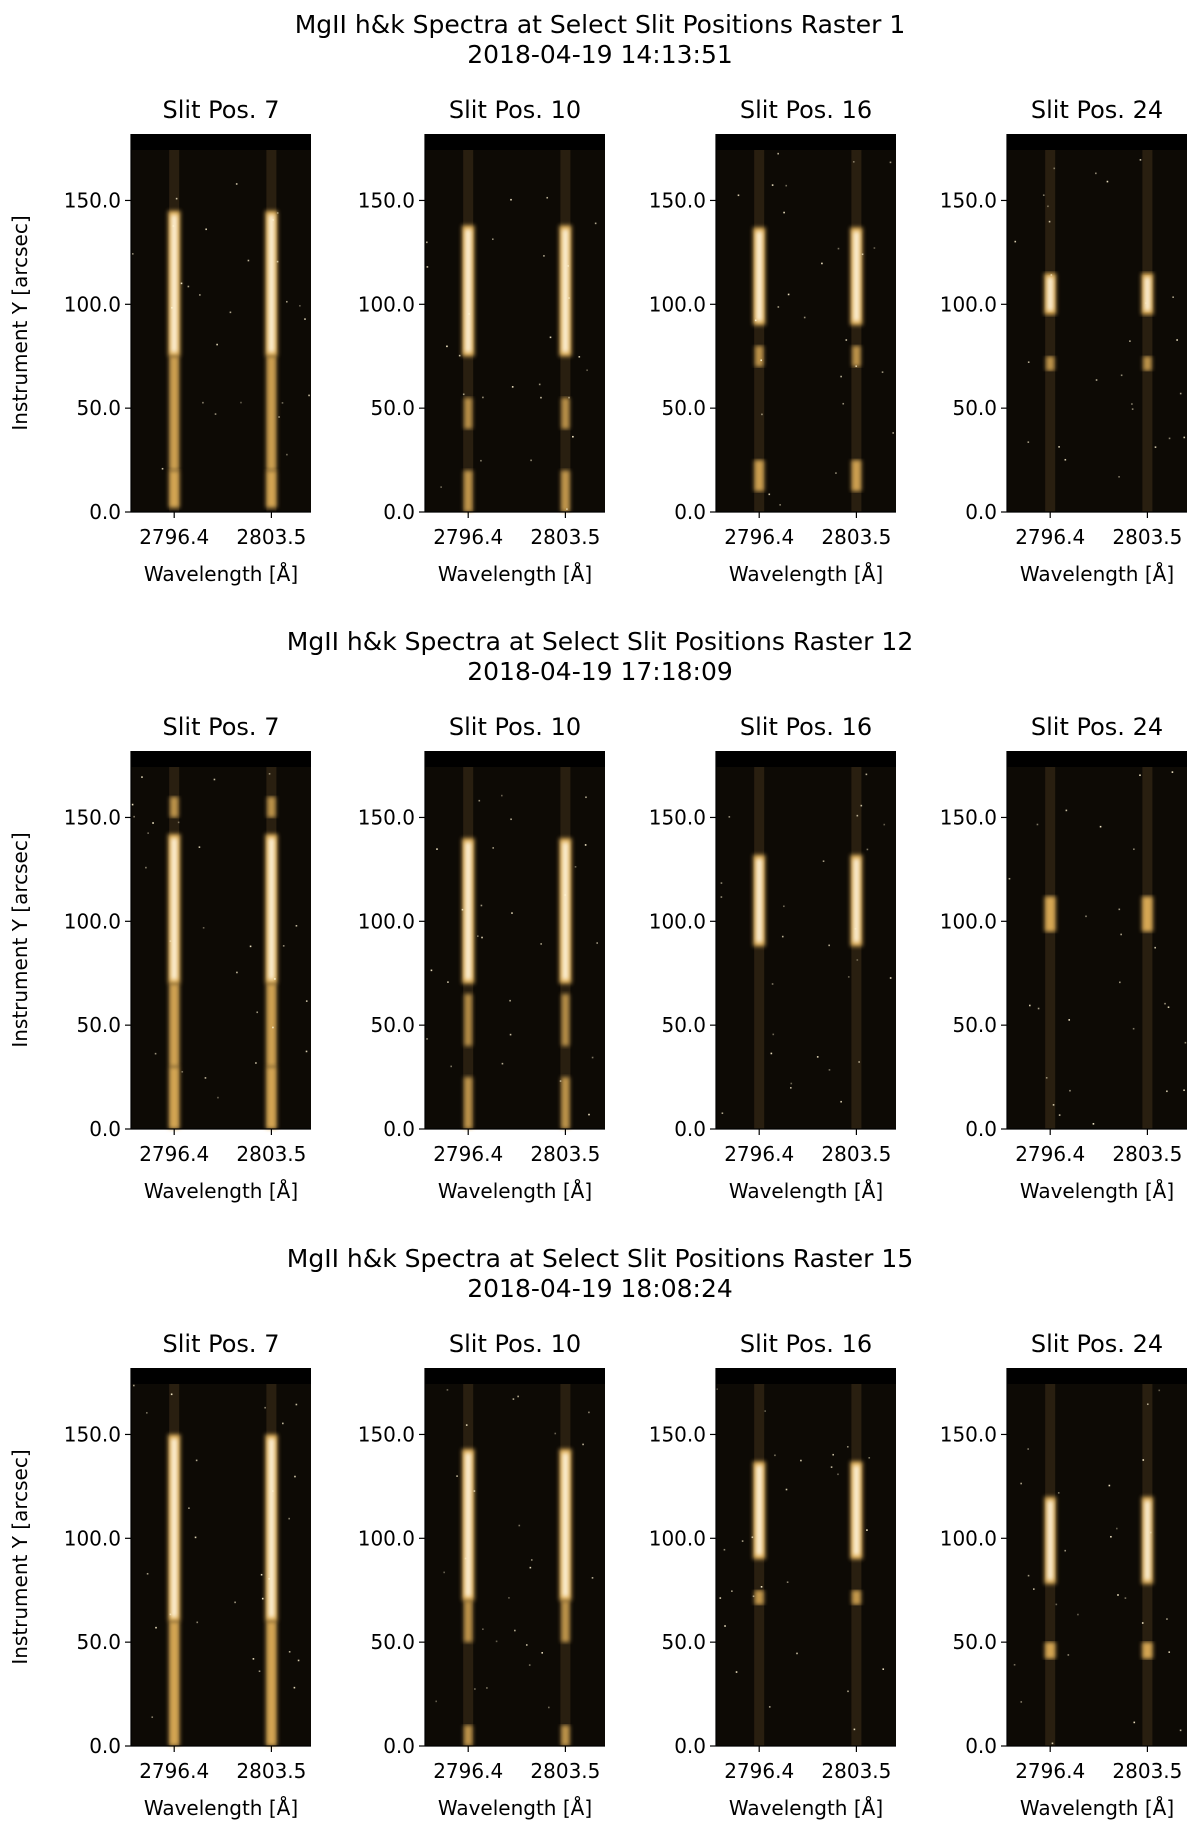 This screenshot has width=1200, height=1840. I want to click on y-axis-label: Instrument Y [arcsec], so click(20, 1556).